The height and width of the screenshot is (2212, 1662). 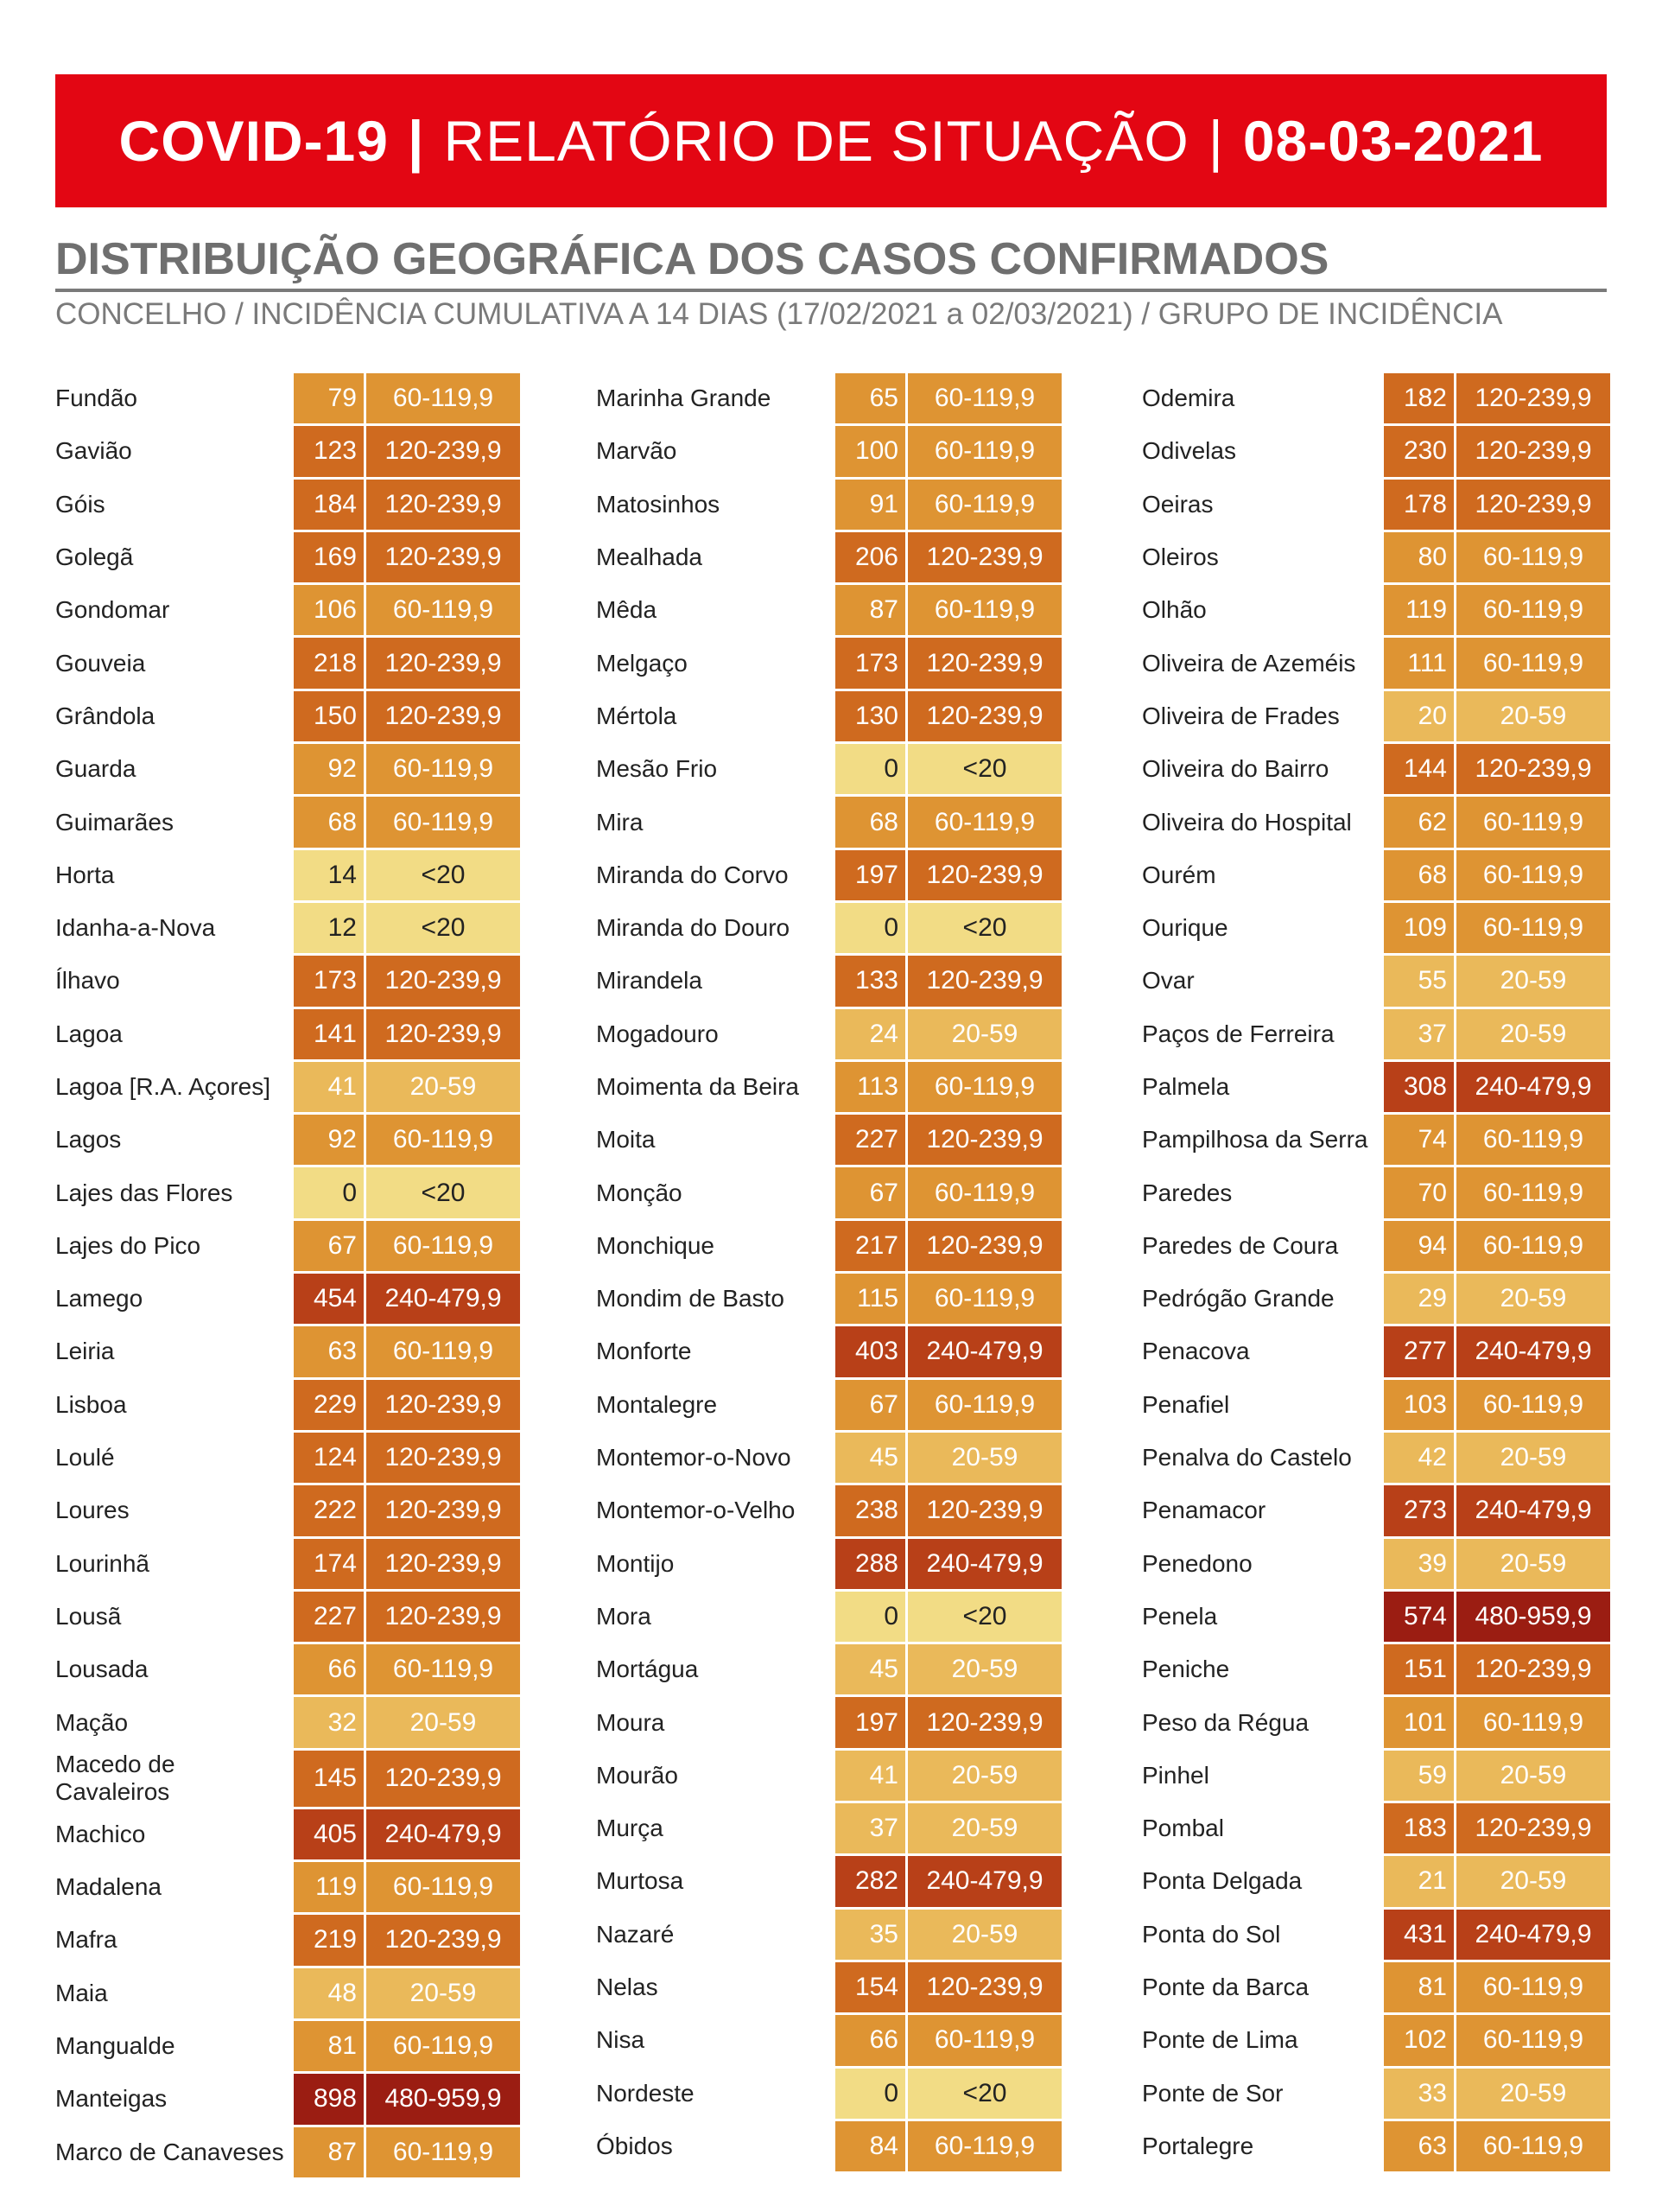 What do you see at coordinates (1420, 398) in the screenshot?
I see `incidence-value: 182` at bounding box center [1420, 398].